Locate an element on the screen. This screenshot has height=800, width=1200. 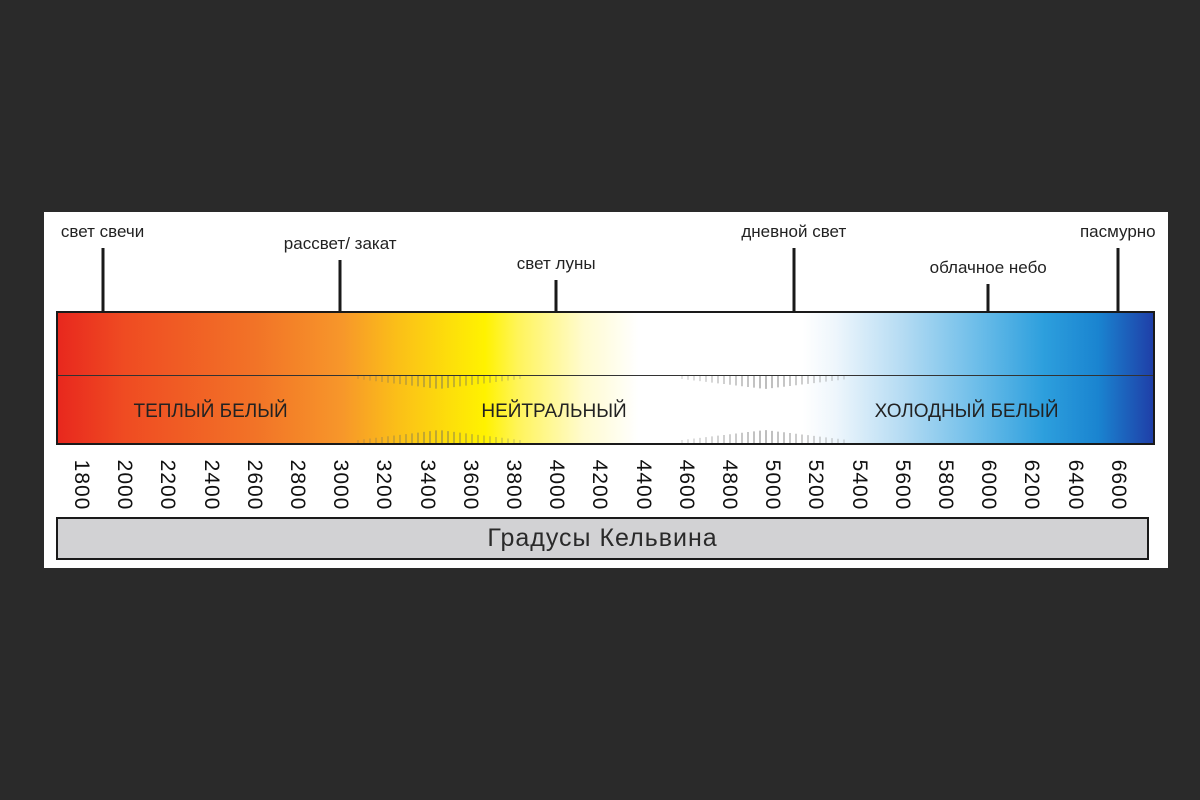
zone-label: ТЕПЛЫЙ БЕЛЫЙ is located at coordinates (210, 411).